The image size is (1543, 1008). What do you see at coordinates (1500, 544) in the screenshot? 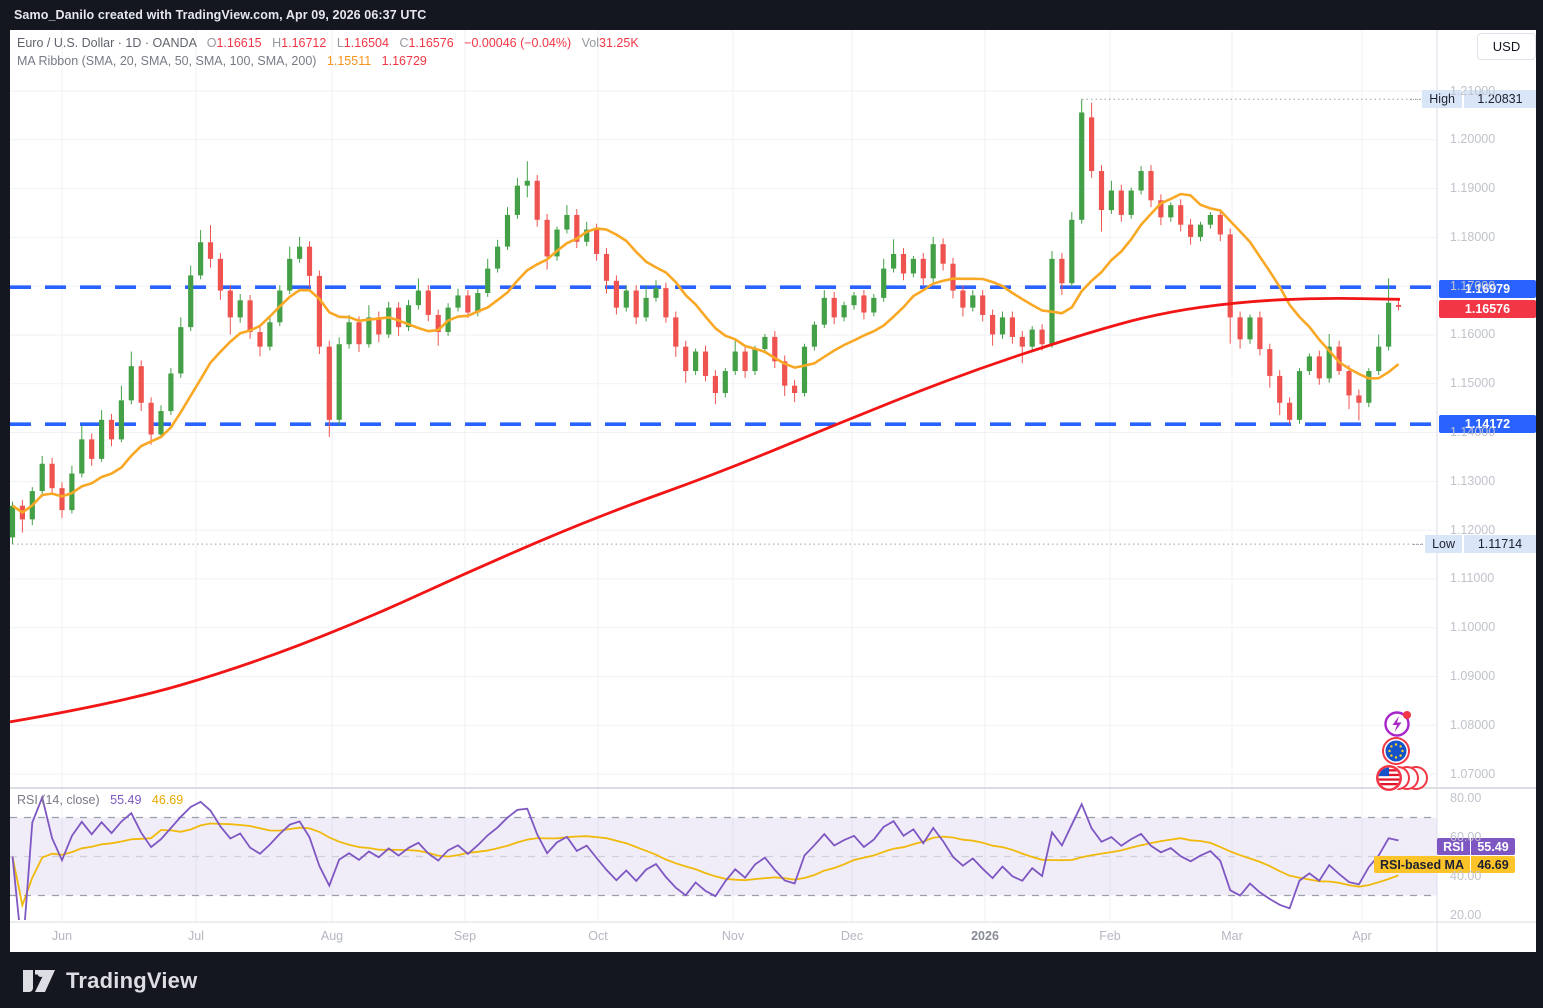
I see `low-marker-value: 1.11714` at bounding box center [1500, 544].